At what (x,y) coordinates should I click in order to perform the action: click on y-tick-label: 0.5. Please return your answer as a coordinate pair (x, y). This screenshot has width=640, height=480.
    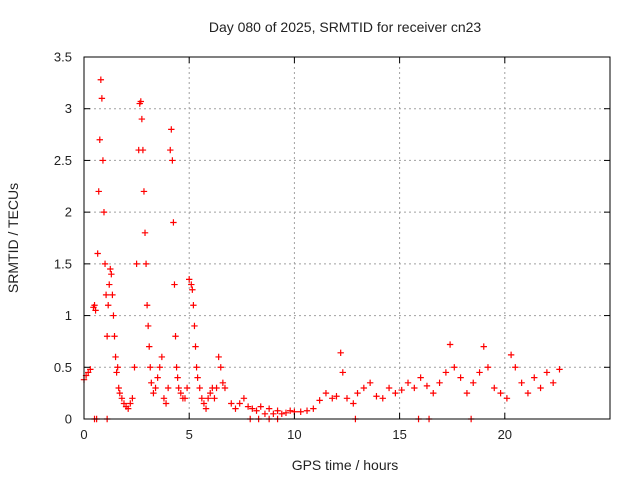
    Looking at the image, I should click on (63, 367).